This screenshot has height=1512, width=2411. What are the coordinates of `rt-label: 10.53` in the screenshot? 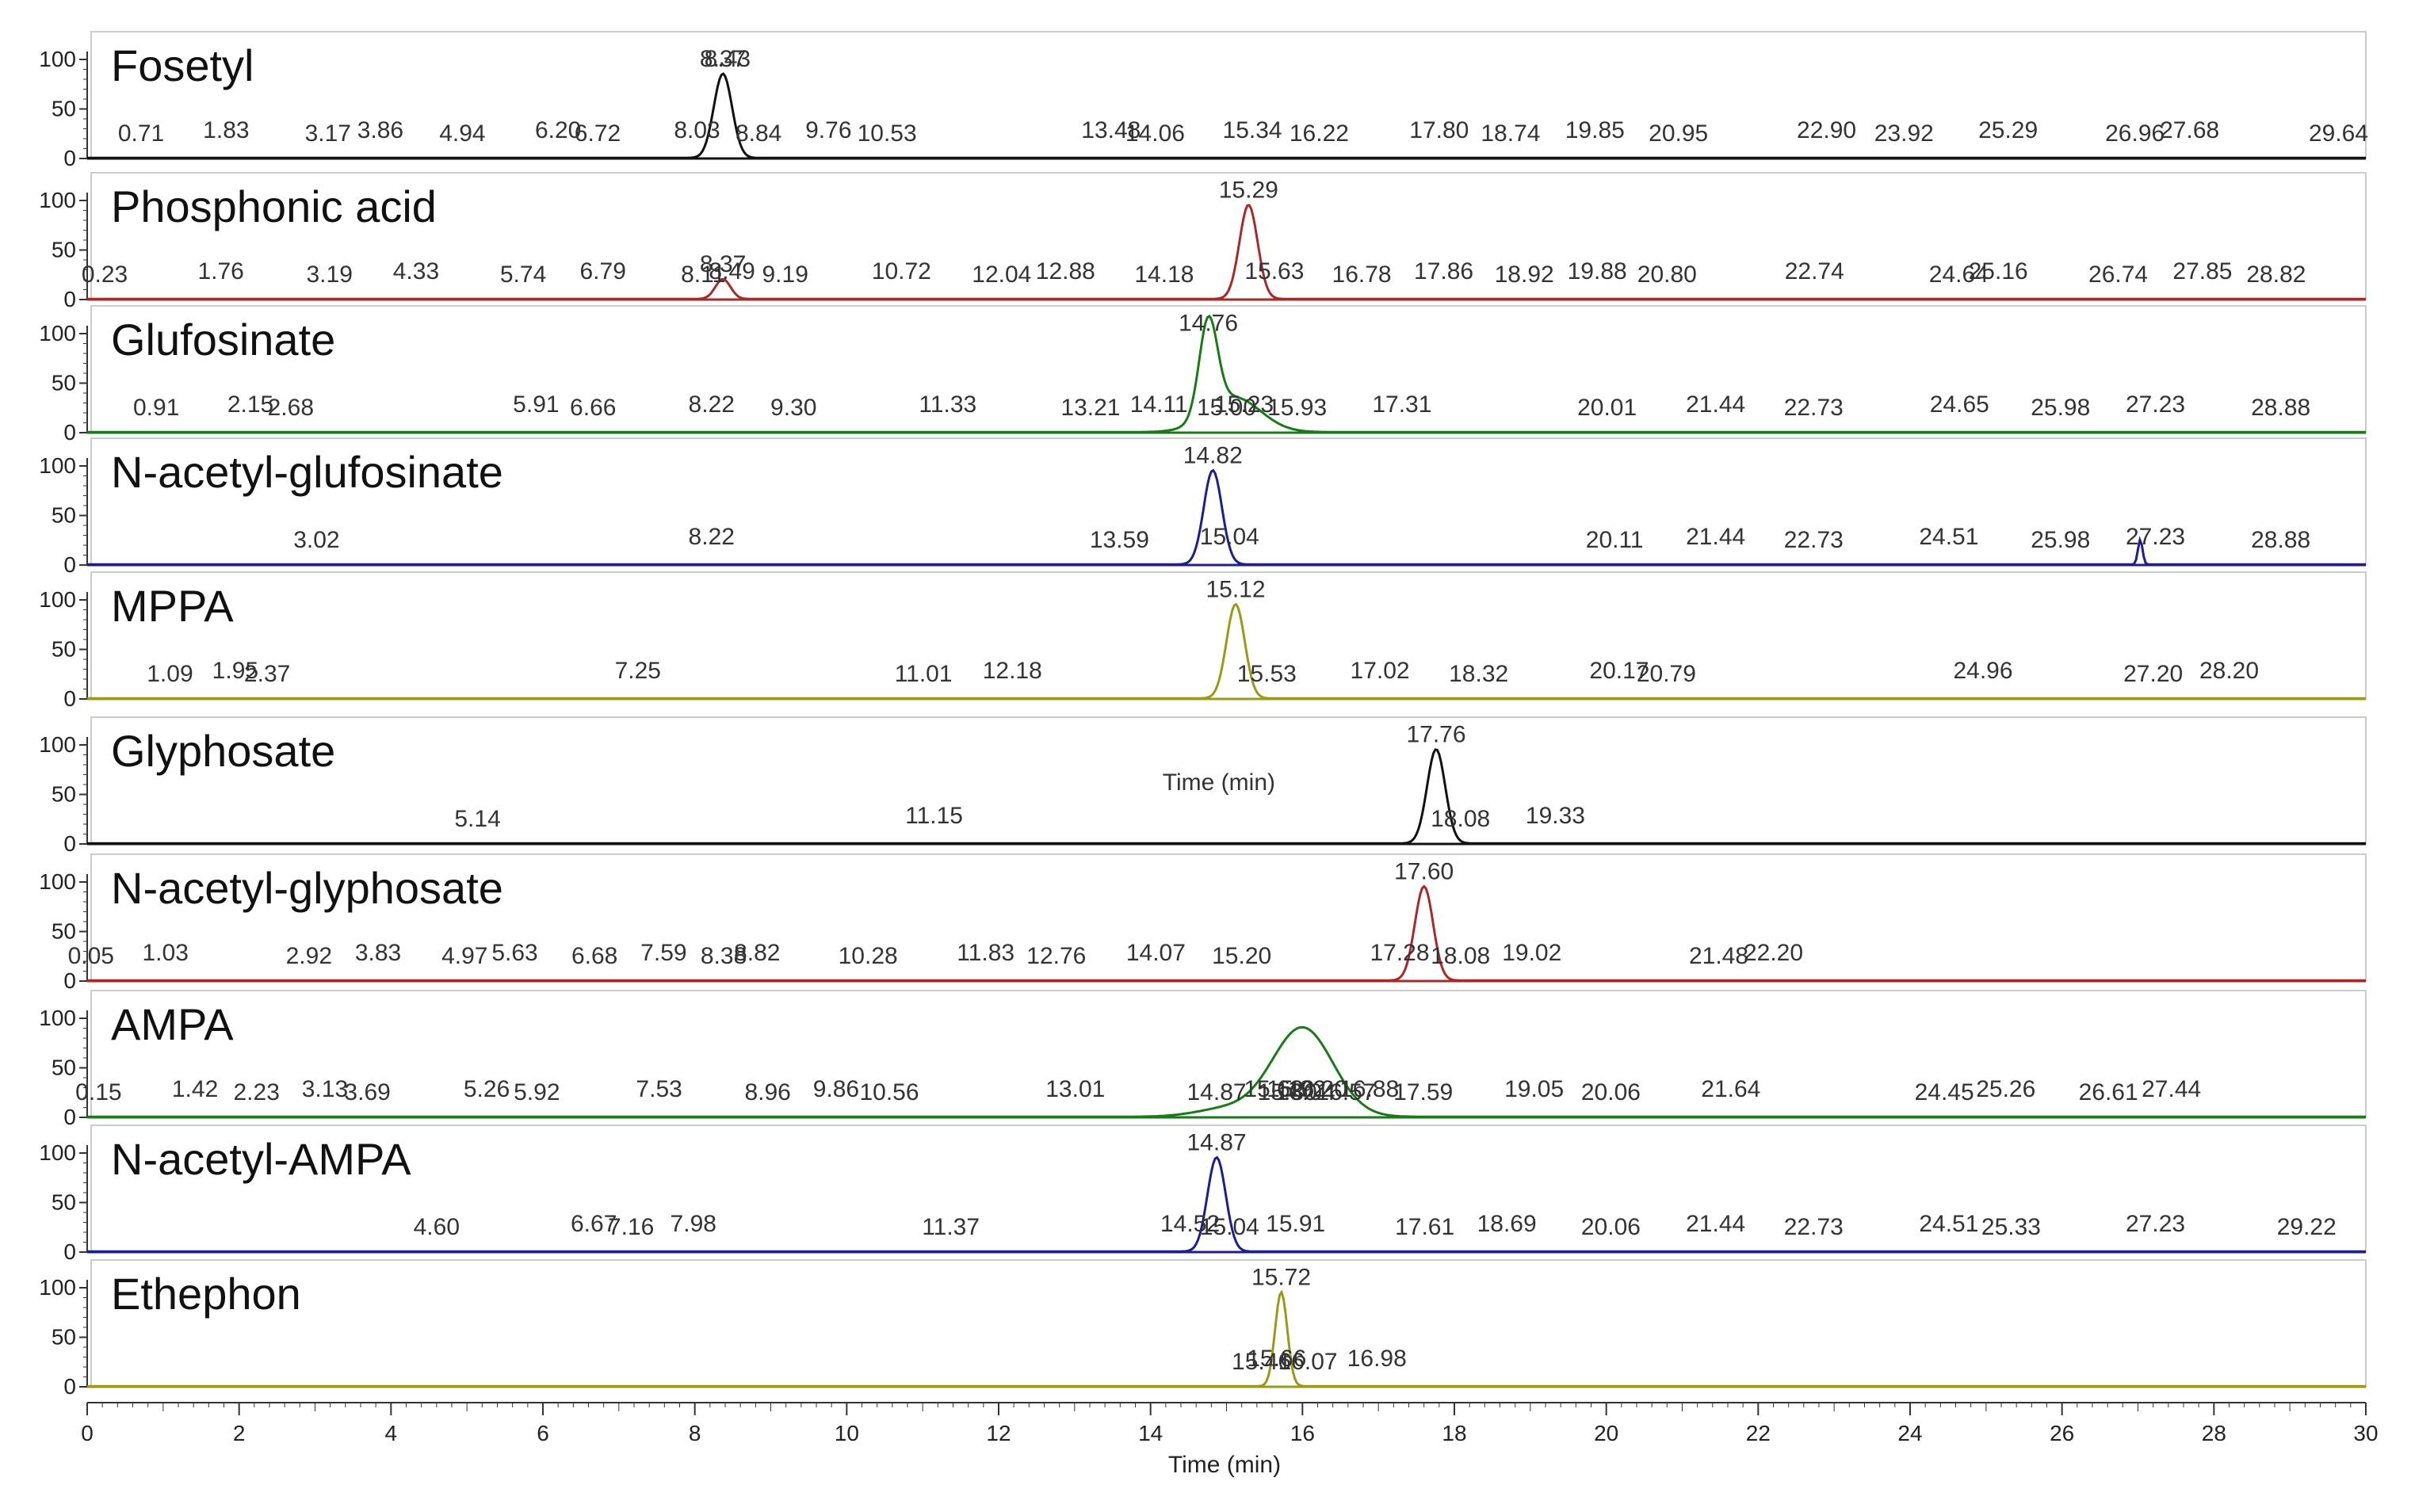 It's located at (887, 133).